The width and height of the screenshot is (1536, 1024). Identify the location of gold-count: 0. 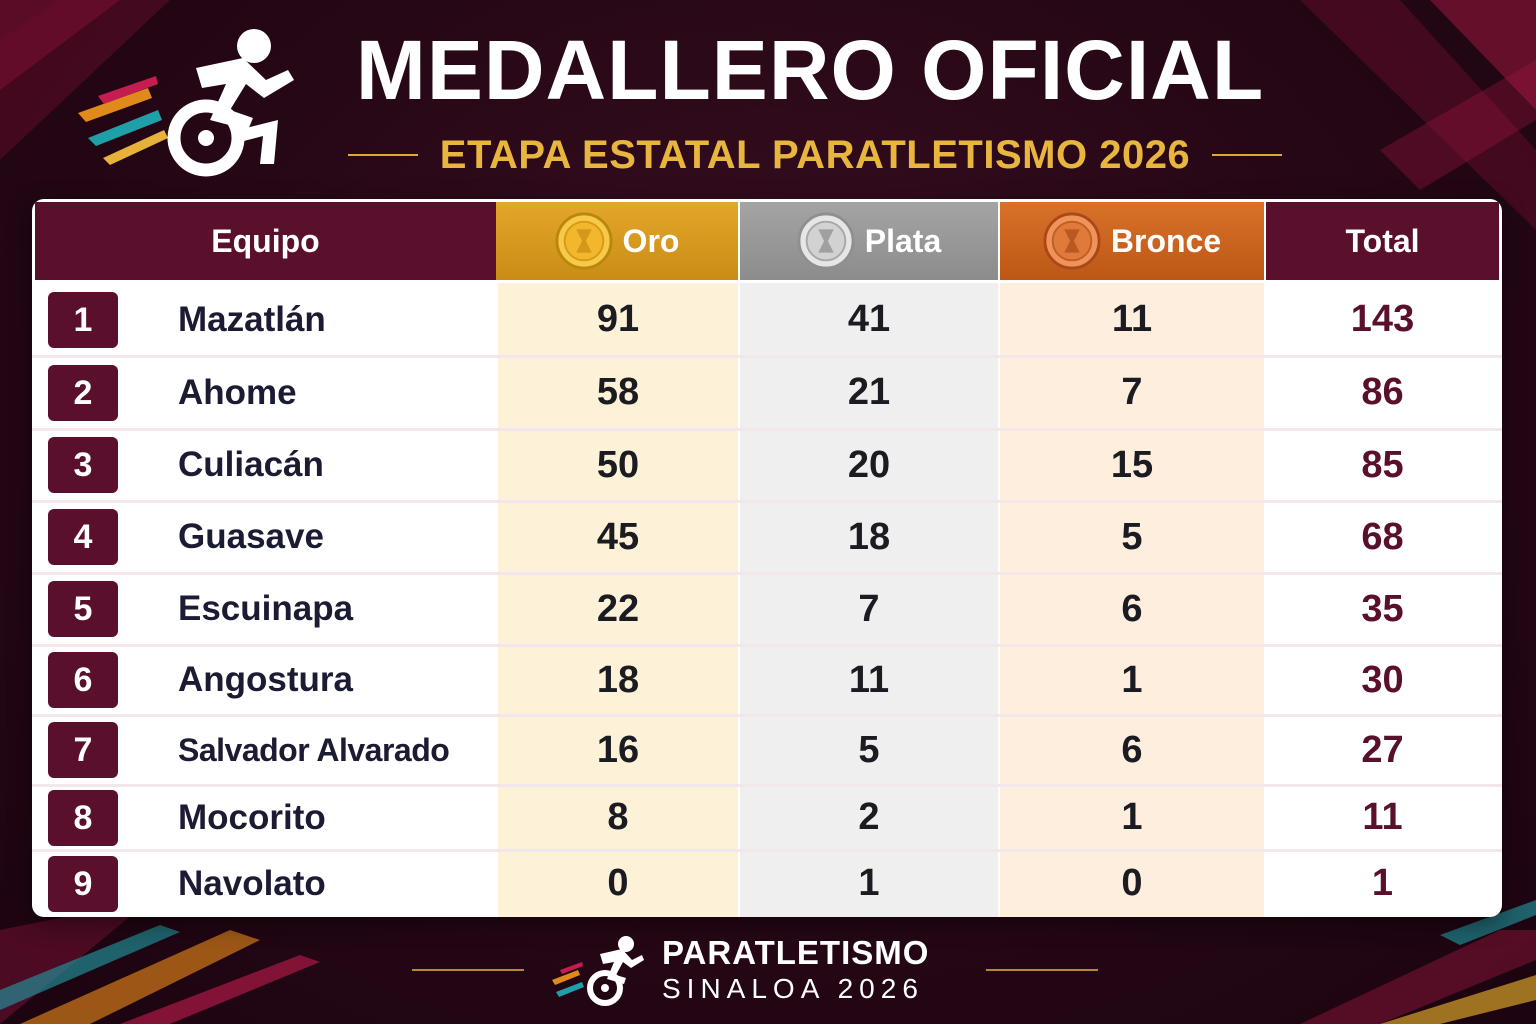
(618, 883).